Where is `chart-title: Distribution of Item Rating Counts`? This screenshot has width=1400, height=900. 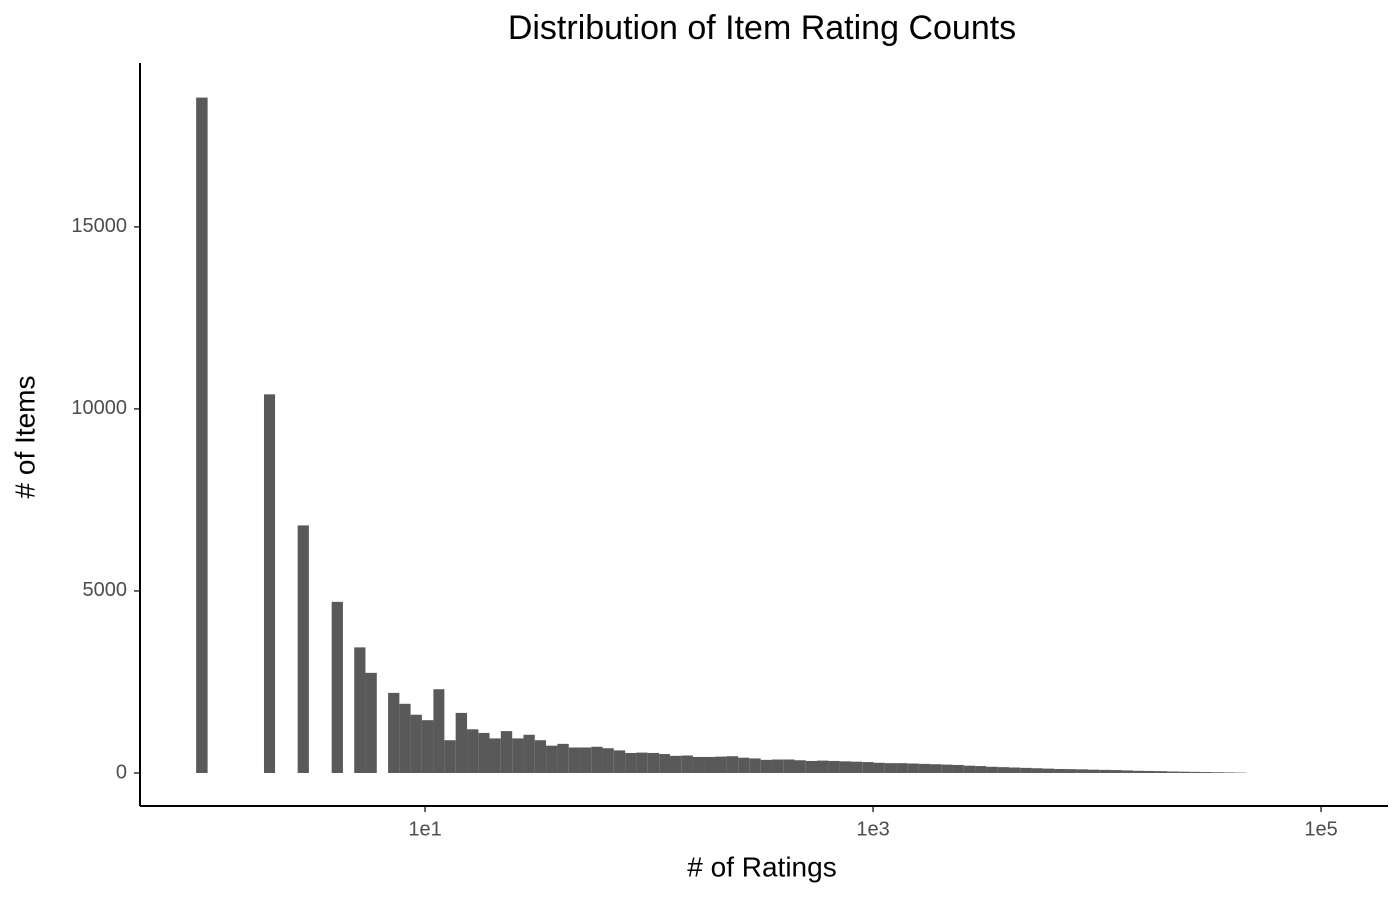 chart-title: Distribution of Item Rating Counts is located at coordinates (762, 28).